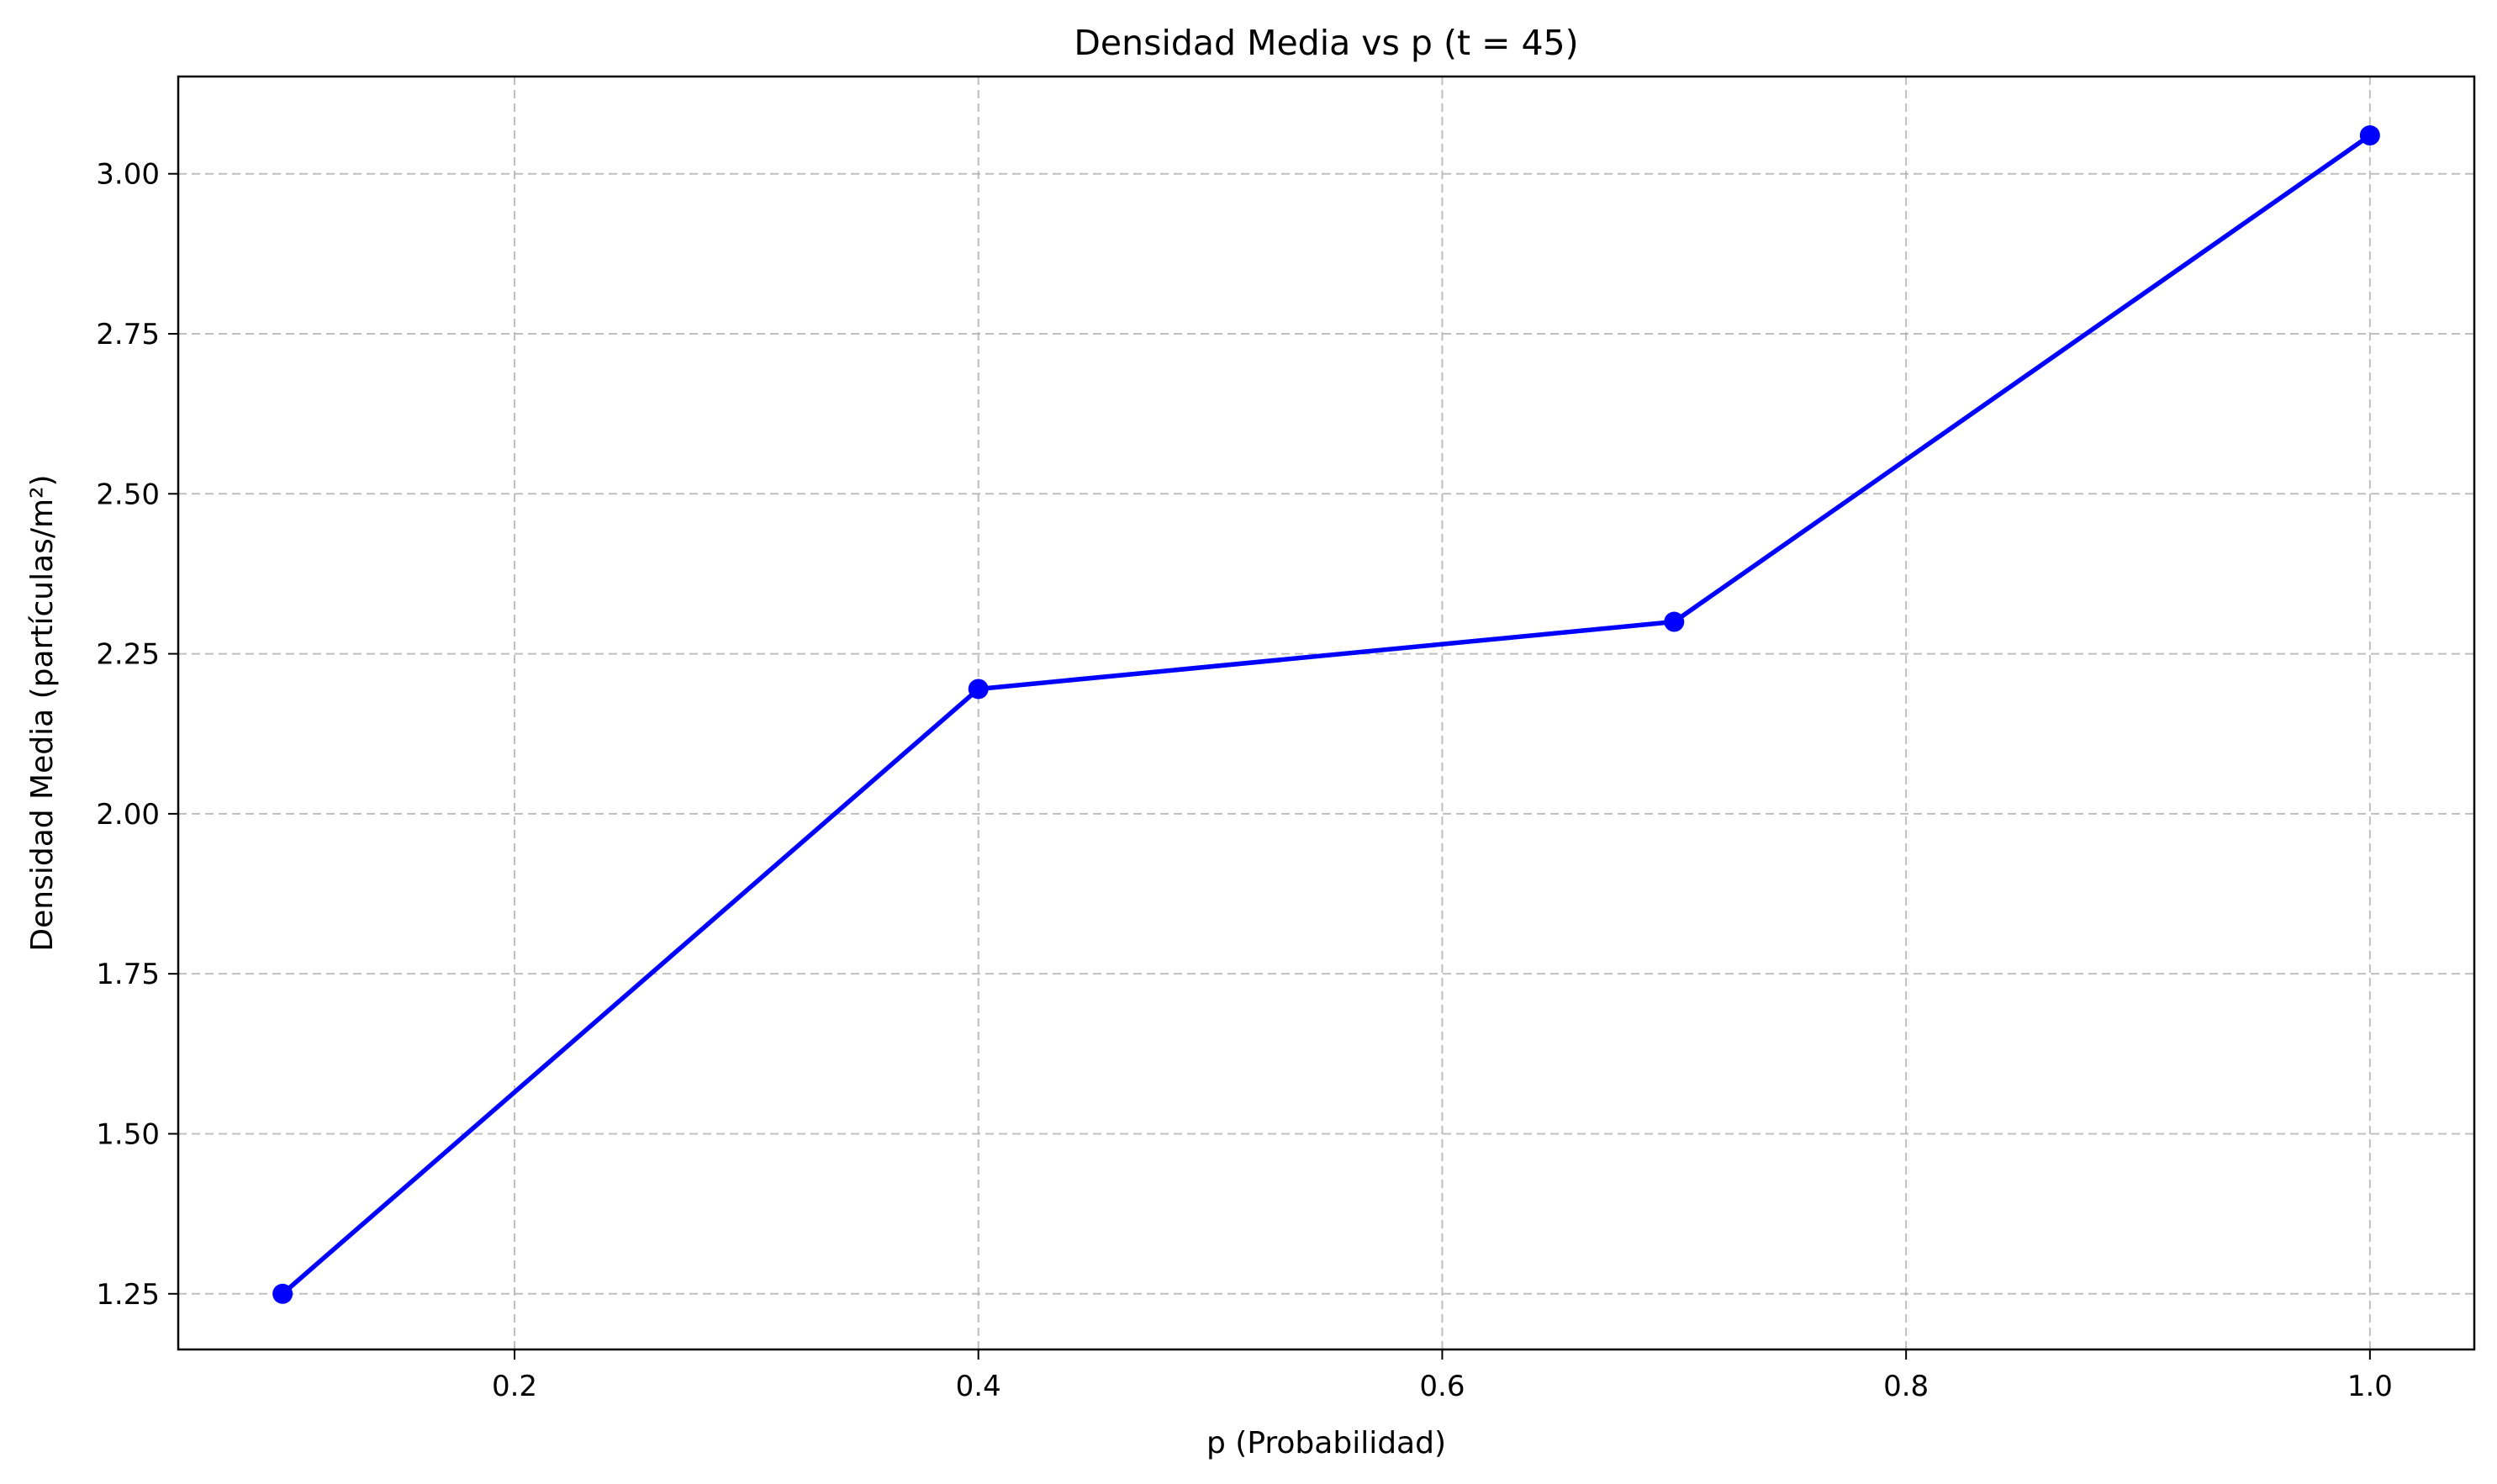  What do you see at coordinates (1442, 1386) in the screenshot?
I see `x-tick-label: 0.6` at bounding box center [1442, 1386].